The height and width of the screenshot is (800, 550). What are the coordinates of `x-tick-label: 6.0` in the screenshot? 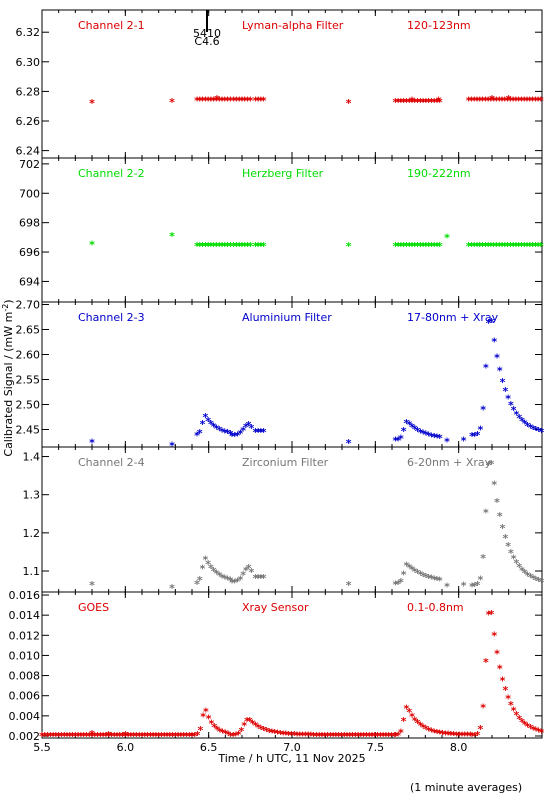 It's located at (126, 747).